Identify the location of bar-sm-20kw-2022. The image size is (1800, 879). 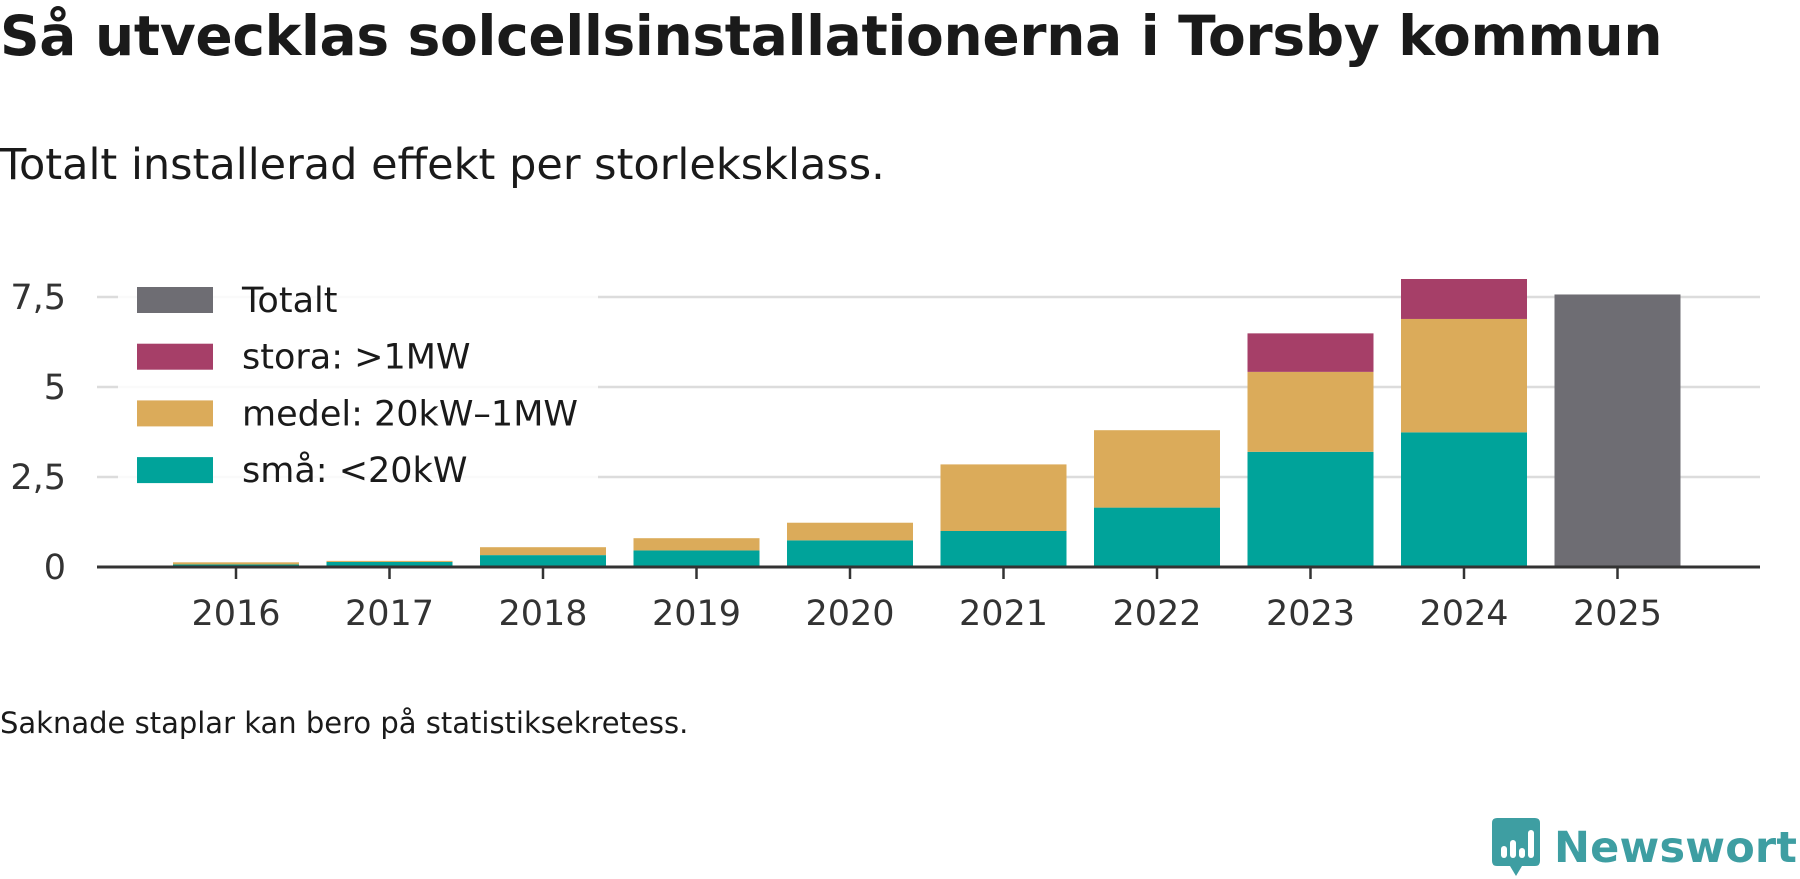
(1157, 537).